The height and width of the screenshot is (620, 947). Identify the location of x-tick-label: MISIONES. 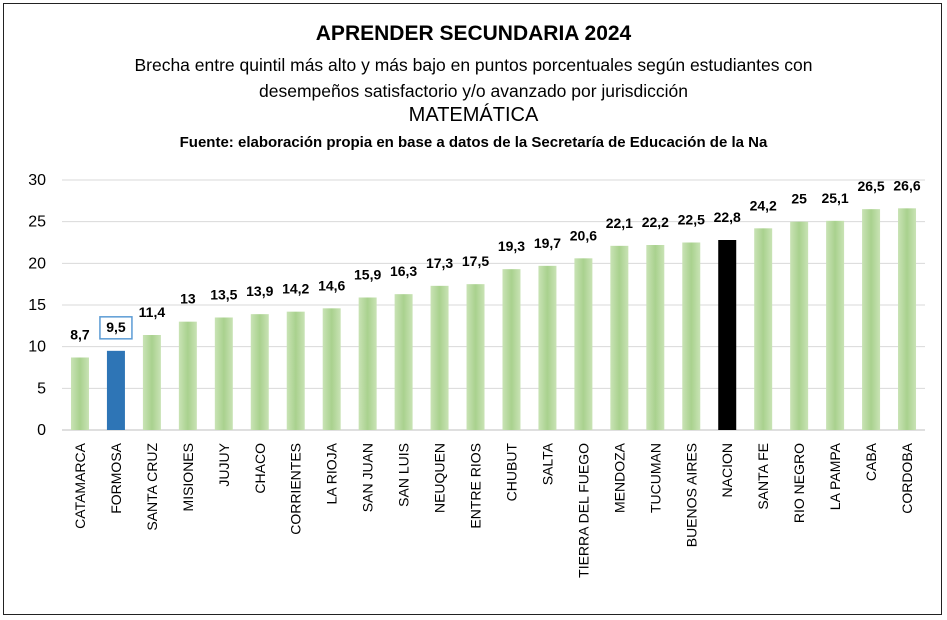
(188, 477).